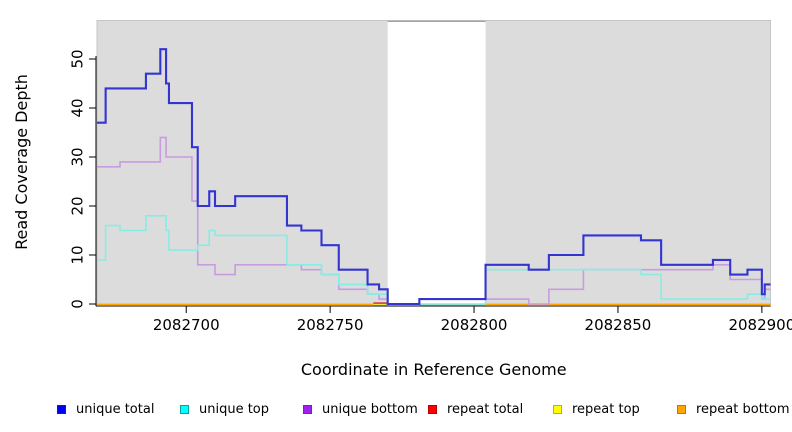 This screenshot has height=432, width=792. I want to click on y-tick-label-30: 30, so click(78, 156).